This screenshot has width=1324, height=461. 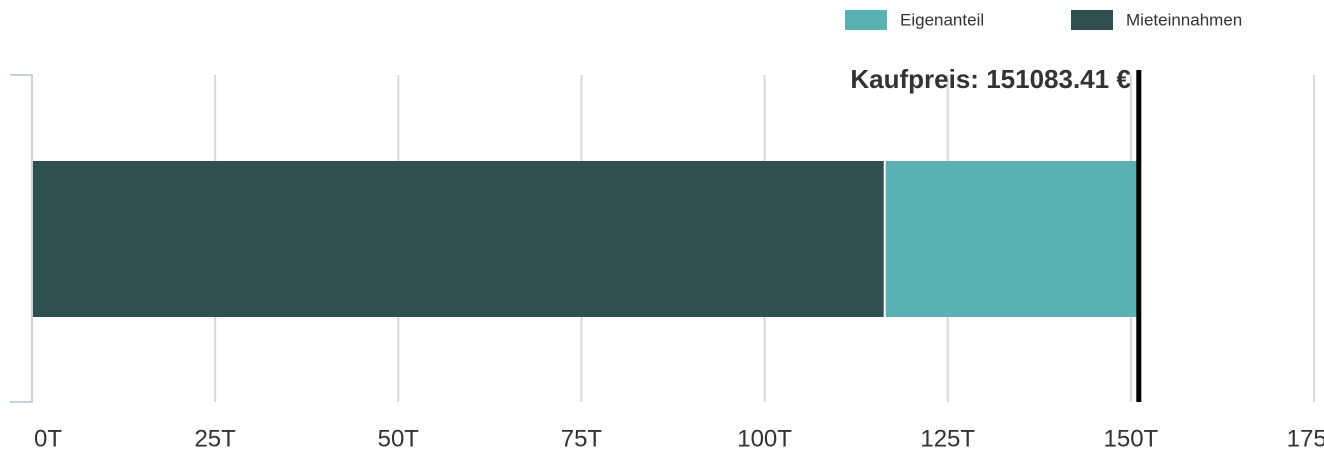 I want to click on x-tick-label: 175T, so click(x=1305, y=438).